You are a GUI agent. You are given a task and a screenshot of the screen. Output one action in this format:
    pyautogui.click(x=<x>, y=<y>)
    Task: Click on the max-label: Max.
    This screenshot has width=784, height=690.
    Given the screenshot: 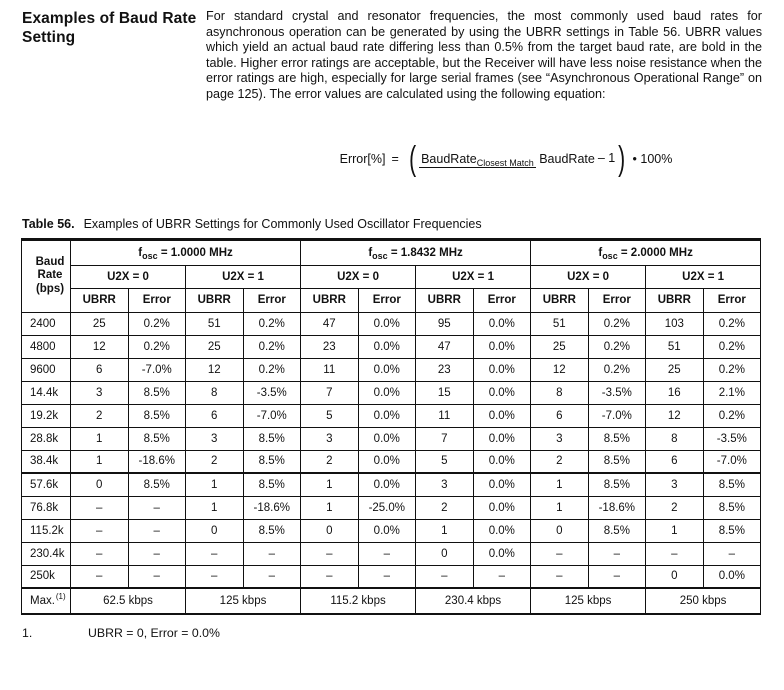 What is the action you would take?
    pyautogui.click(x=42, y=601)
    